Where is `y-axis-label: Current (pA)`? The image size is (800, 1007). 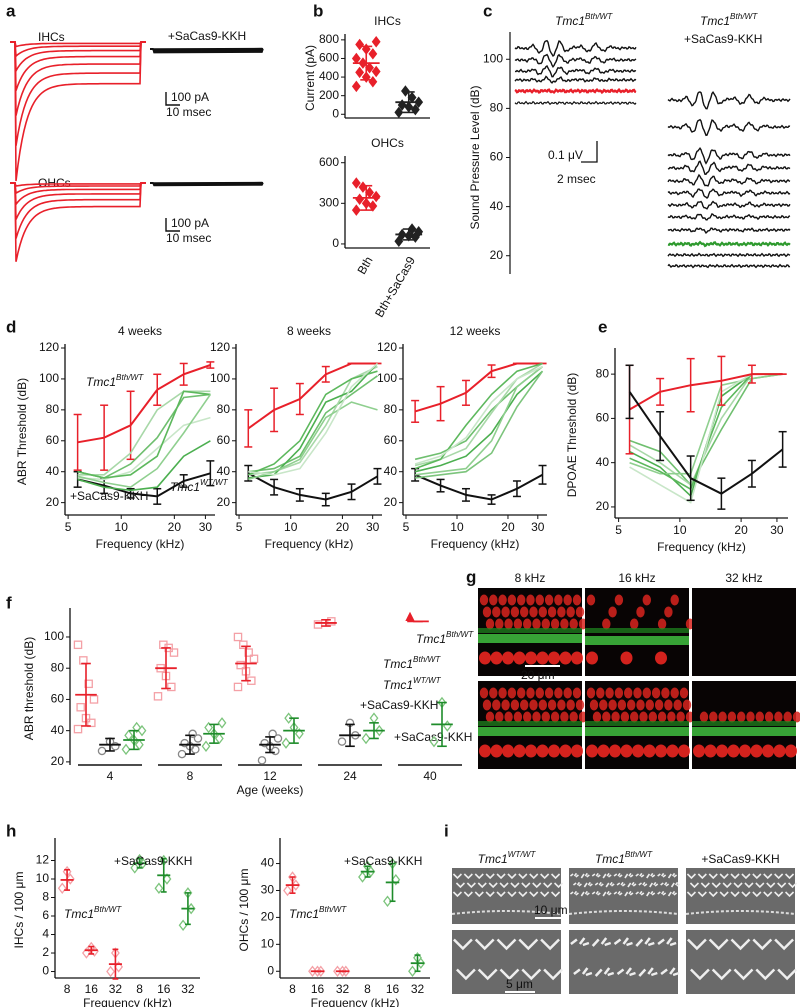 y-axis-label: Current (pA) is located at coordinates (310, 78).